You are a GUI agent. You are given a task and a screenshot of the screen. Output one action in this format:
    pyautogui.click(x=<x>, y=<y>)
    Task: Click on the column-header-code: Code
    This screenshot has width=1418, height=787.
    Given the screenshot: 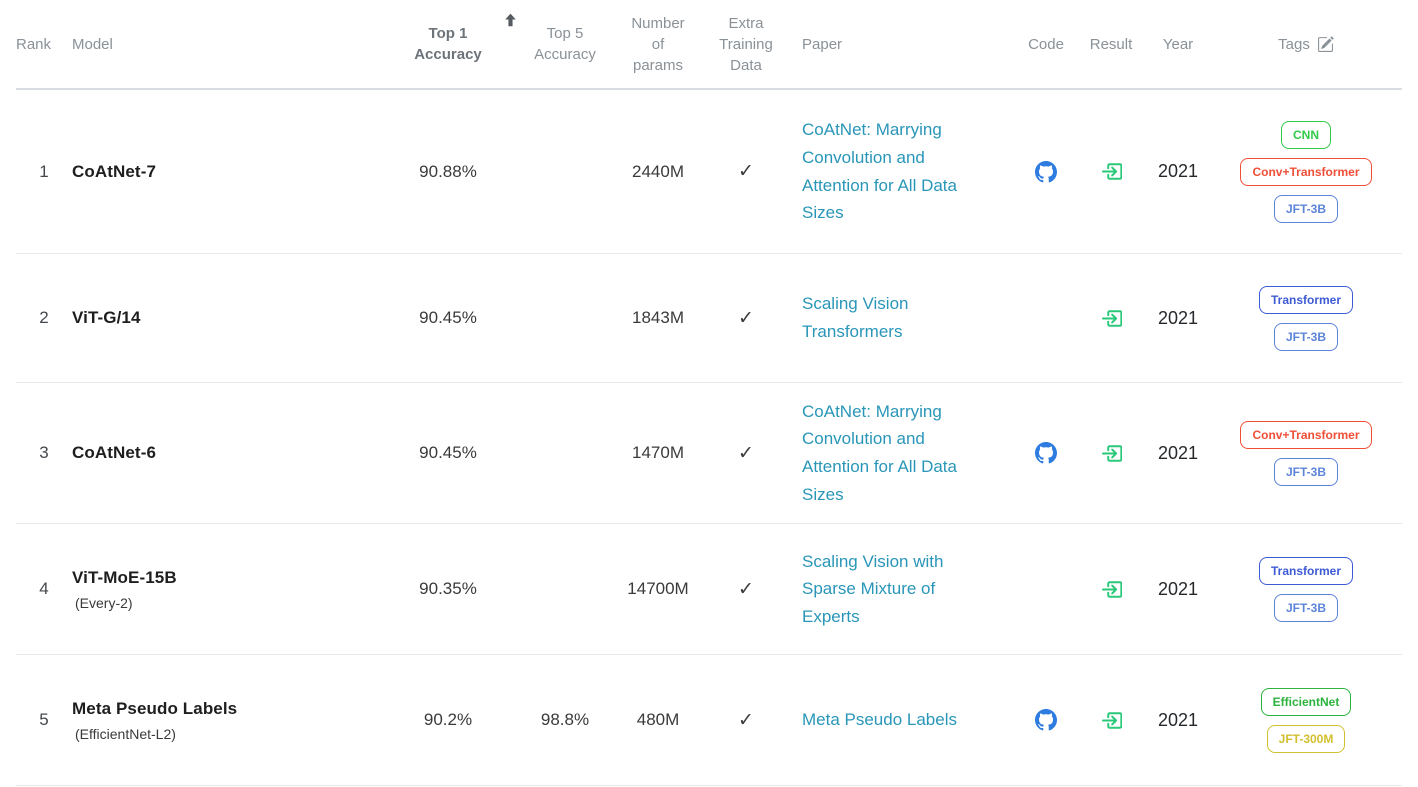 What is the action you would take?
    pyautogui.click(x=1046, y=44)
    